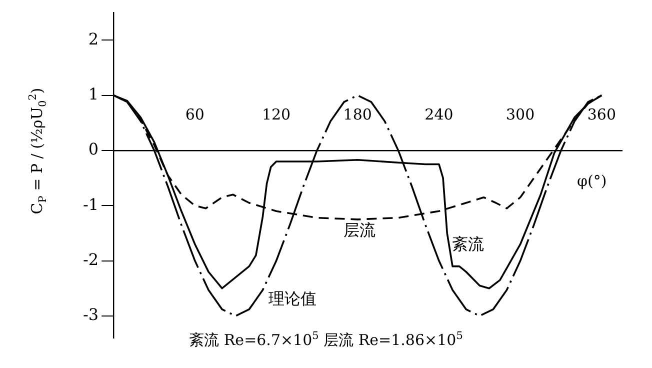 The image size is (652, 368). Describe the element at coordinates (439, 114) in the screenshot. I see `x-tick-label: 240` at that location.